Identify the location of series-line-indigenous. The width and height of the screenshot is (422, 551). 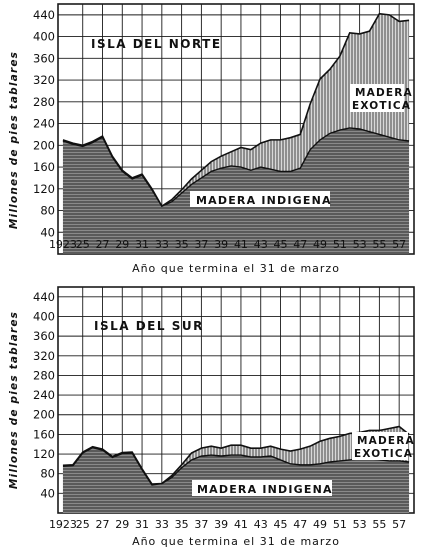
(236, 466).